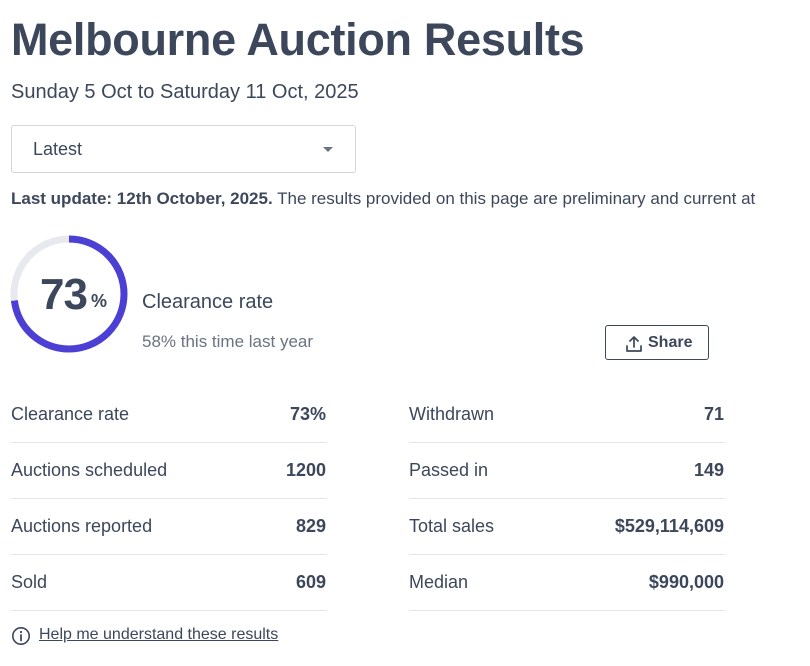  I want to click on stat-value: 829, so click(310, 526).